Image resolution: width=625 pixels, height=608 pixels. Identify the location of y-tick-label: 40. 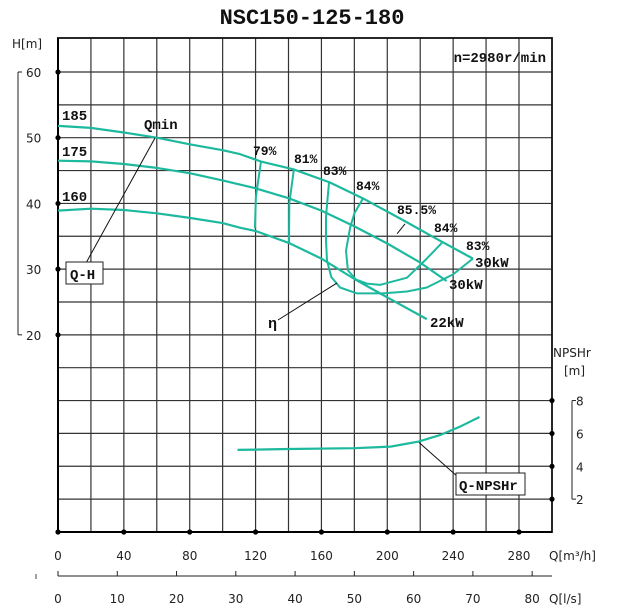
(33, 204).